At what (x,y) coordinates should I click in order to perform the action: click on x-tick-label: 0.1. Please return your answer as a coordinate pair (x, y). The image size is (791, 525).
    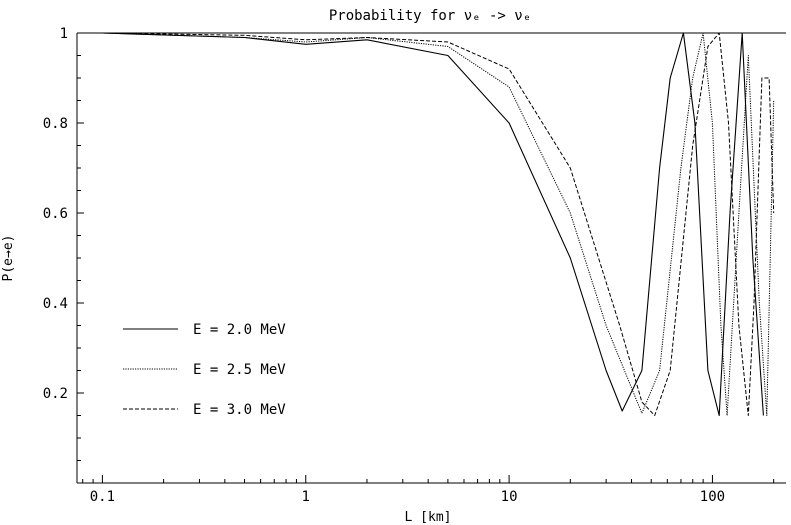
    Looking at the image, I should click on (102, 497).